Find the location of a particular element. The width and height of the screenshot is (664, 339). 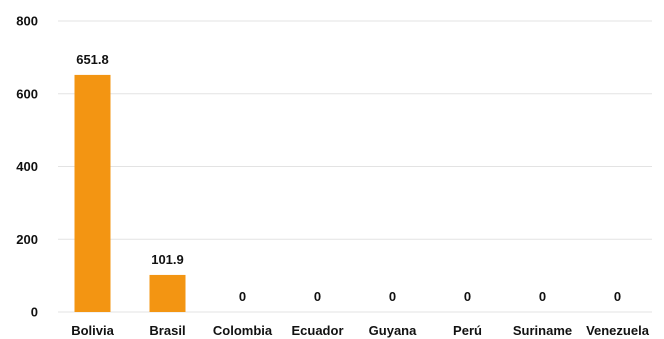

data-label-ecuador: 0 is located at coordinates (317, 296).